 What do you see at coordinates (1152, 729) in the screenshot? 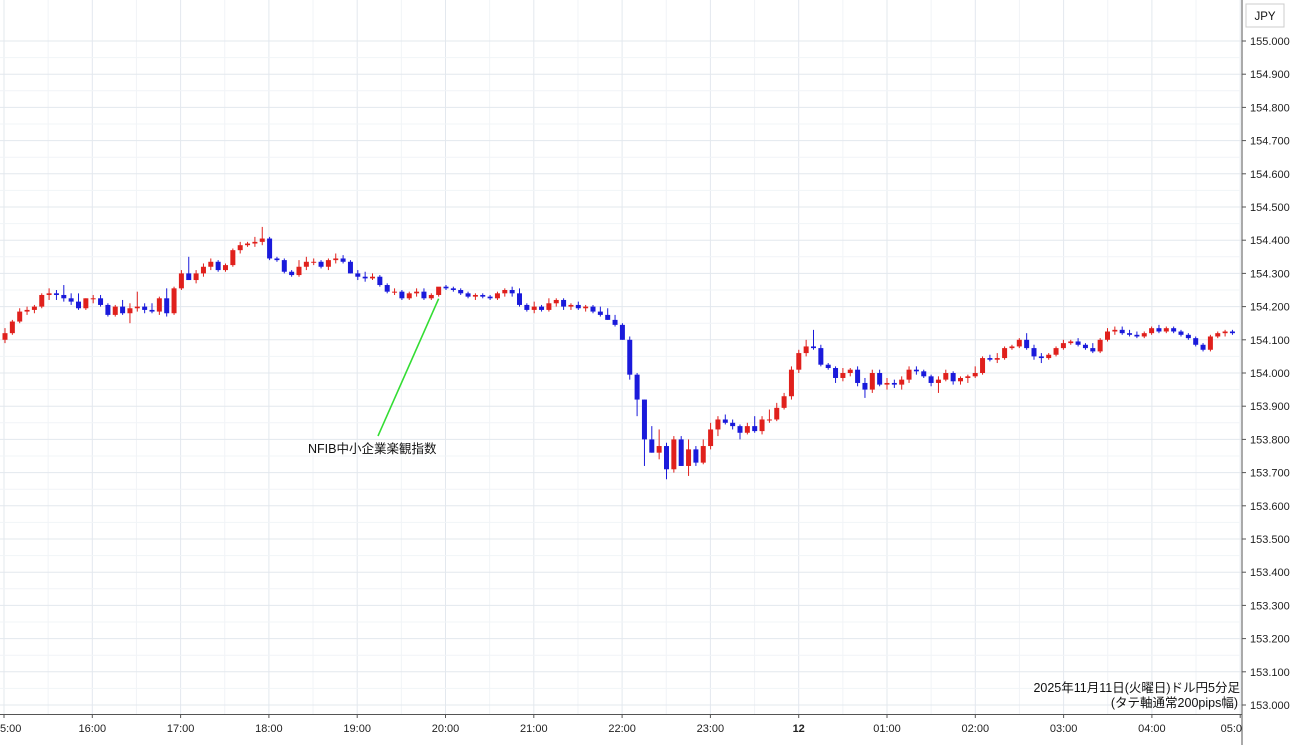
I see `x-tick-label: 04:00` at bounding box center [1152, 729].